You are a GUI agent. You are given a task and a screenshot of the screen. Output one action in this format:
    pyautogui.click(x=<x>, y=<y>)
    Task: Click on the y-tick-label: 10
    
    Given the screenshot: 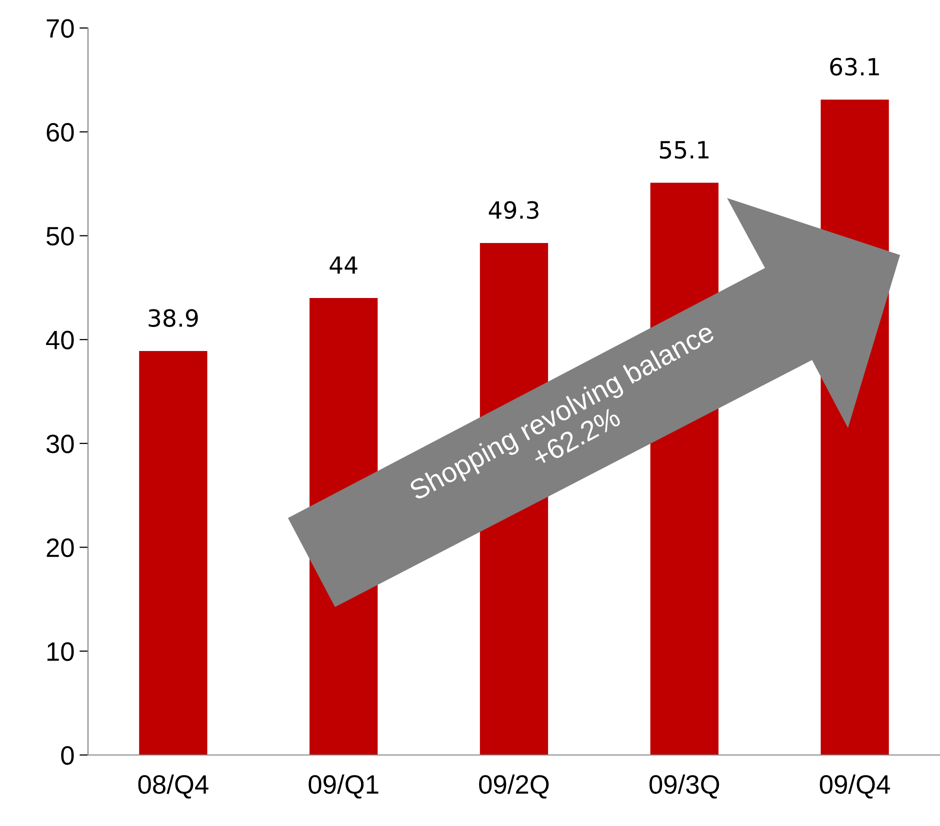 What is the action you would take?
    pyautogui.click(x=60, y=651)
    